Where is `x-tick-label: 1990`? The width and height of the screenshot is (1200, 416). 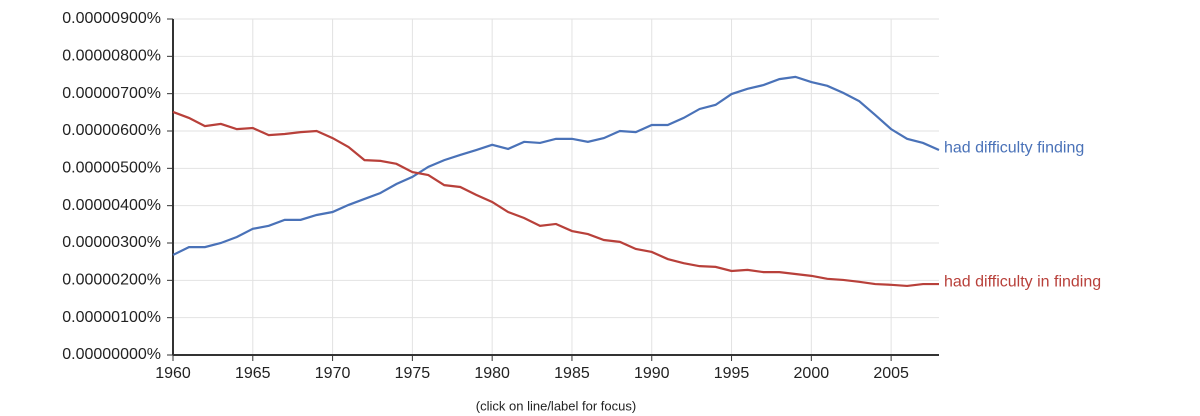
x-tick-label: 1990 is located at coordinates (652, 373).